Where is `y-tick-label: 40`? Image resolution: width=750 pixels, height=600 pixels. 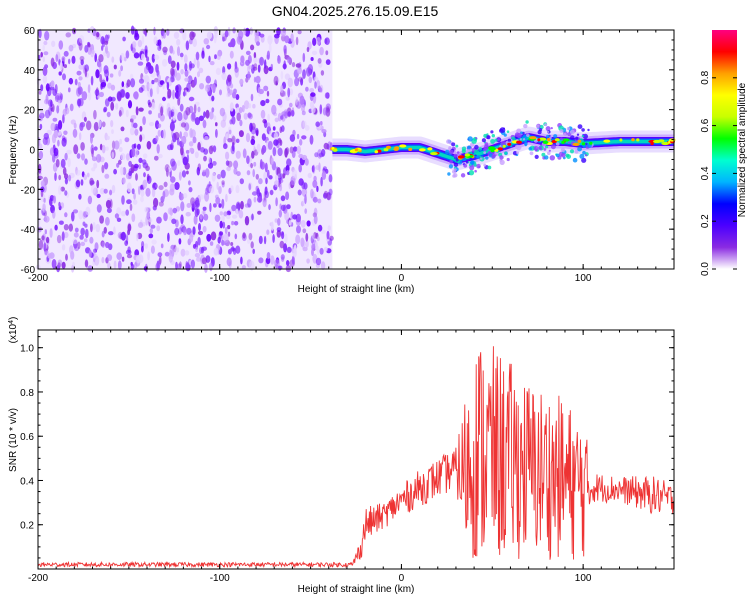 y-tick-label: 40 is located at coordinates (30, 71).